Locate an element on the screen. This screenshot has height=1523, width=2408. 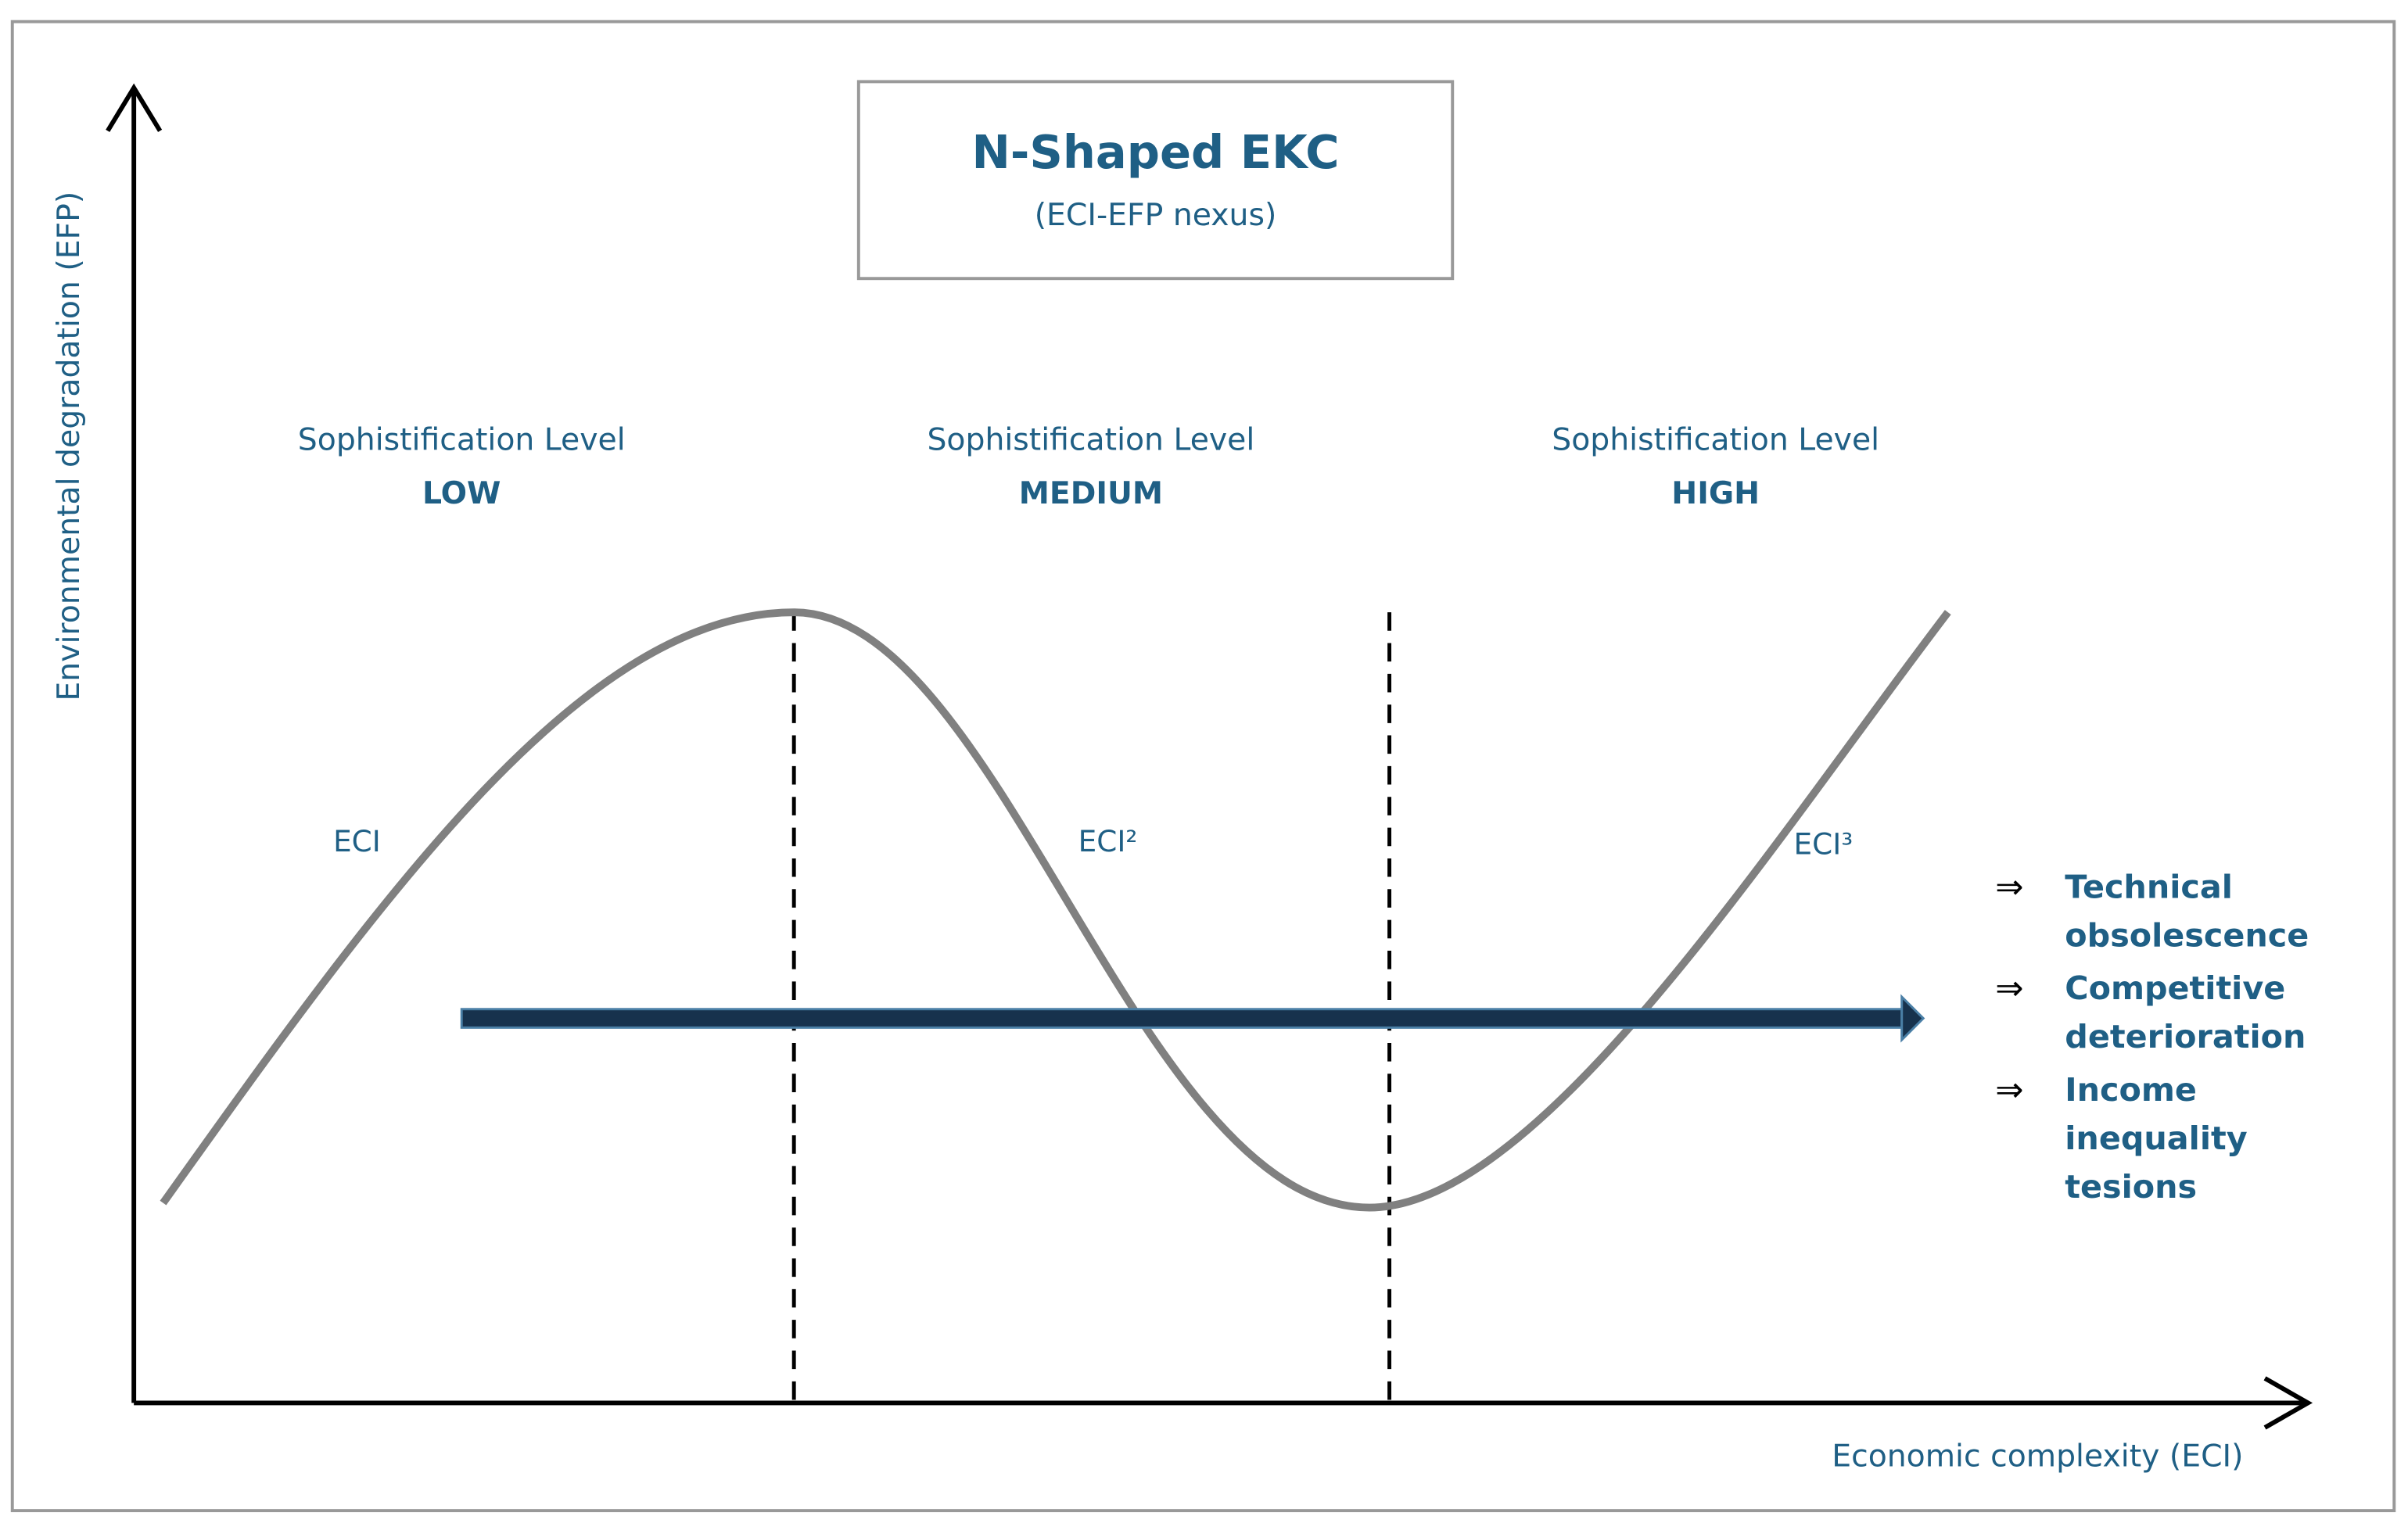
y-axis-arrowhead is located at coordinates (134, 107).